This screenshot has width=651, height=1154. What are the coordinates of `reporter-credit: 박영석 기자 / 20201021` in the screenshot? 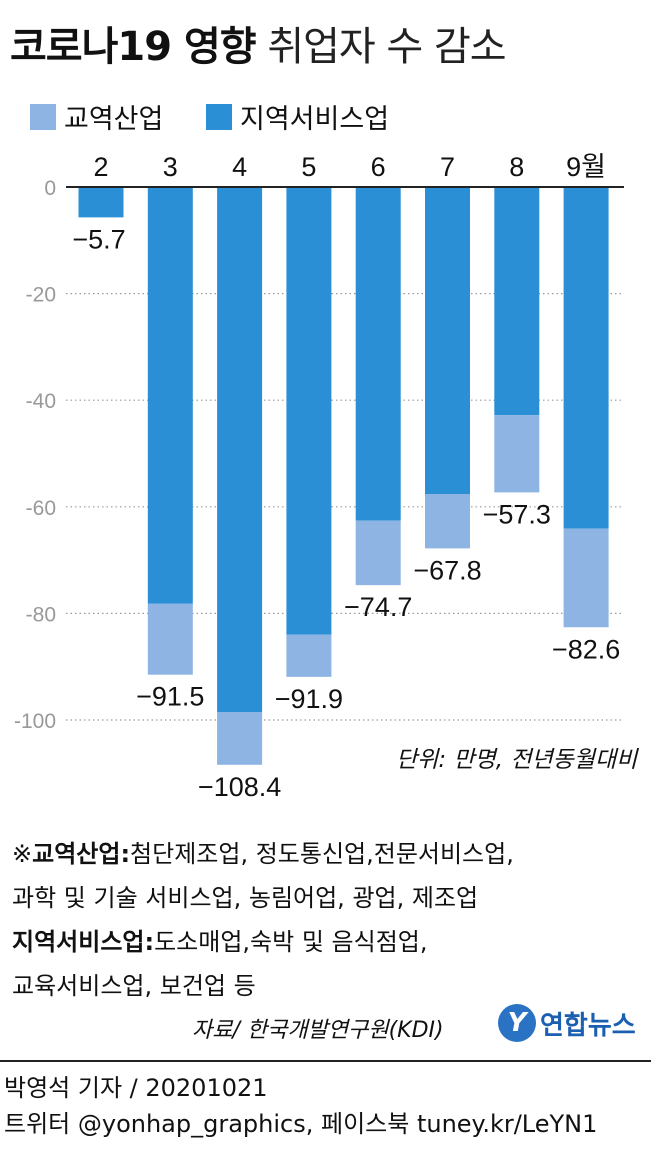 It's located at (136, 1088).